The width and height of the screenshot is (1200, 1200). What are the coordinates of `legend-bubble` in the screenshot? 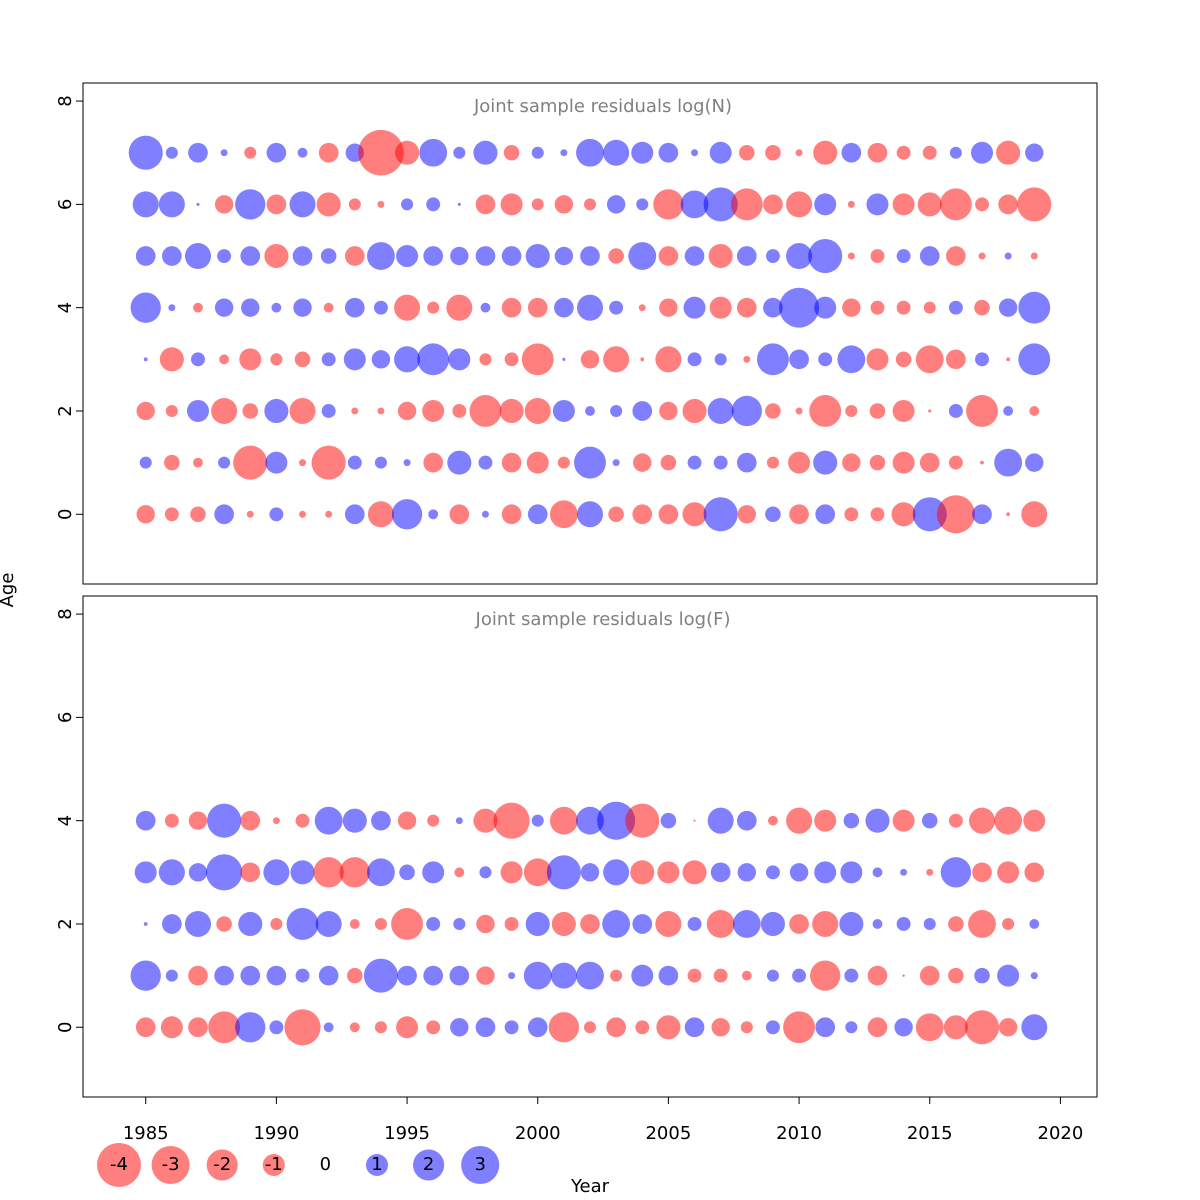 It's located at (119, 1165).